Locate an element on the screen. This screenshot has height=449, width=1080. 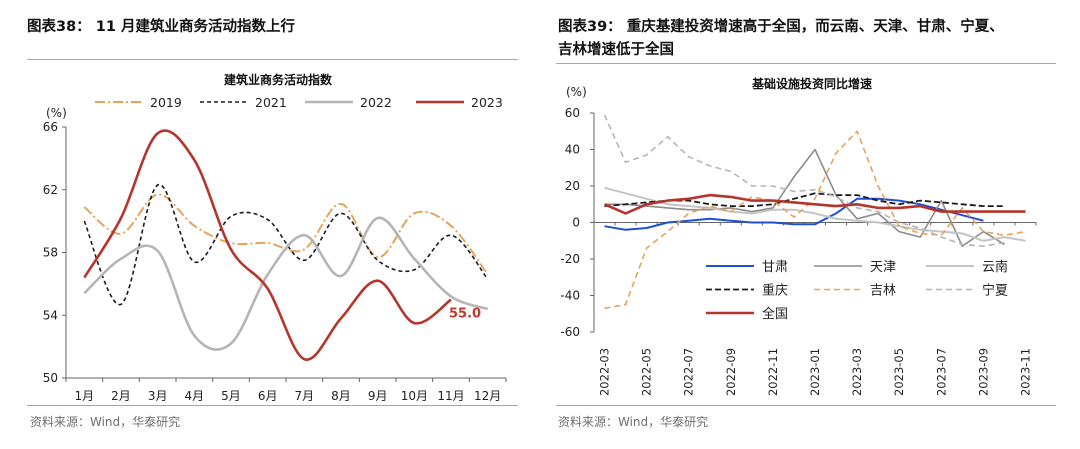
y-tick-label: -40 is located at coordinates (570, 296).